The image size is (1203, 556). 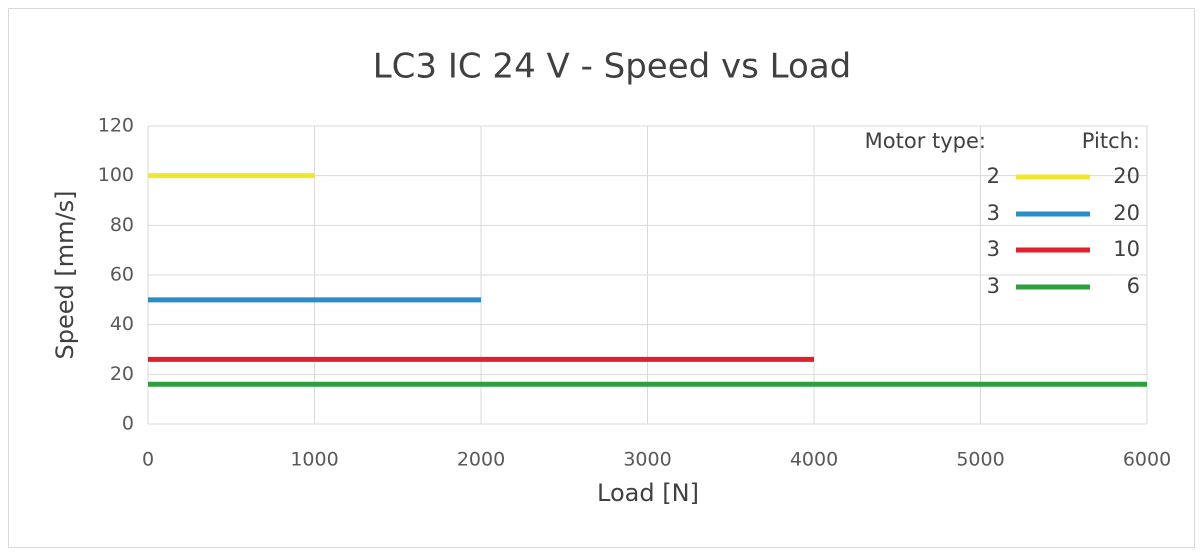 What do you see at coordinates (122, 374) in the screenshot?
I see `y-tick-label: 20` at bounding box center [122, 374].